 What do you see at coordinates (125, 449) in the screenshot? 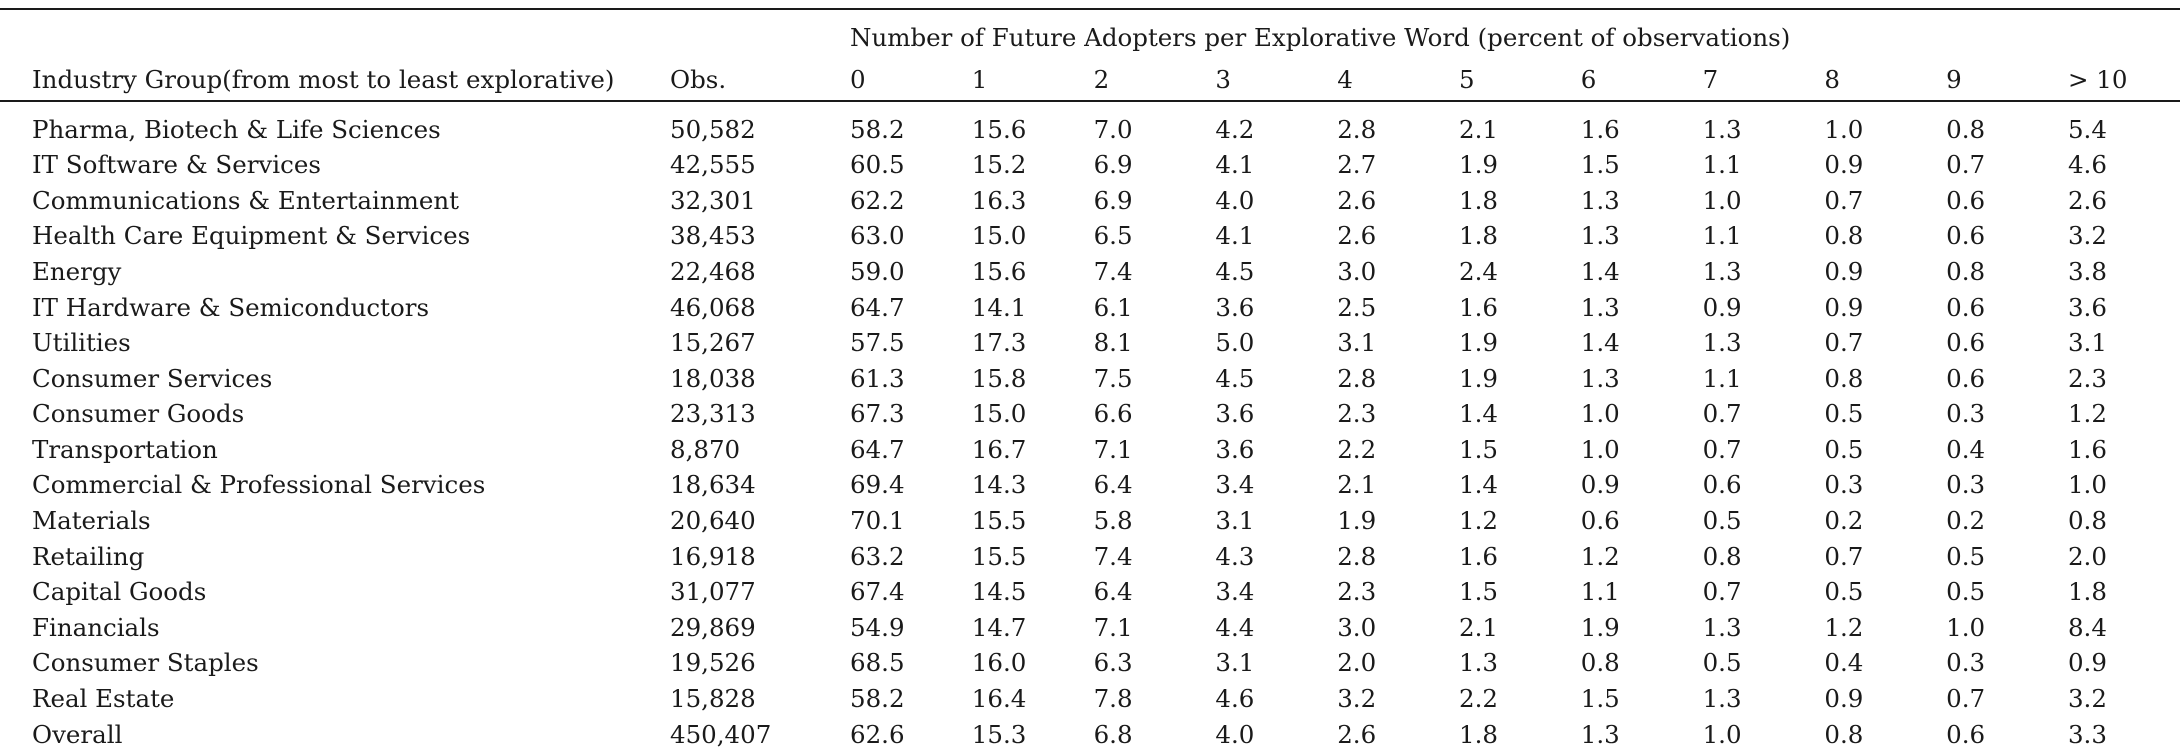
I see `industry-name-cell: Transportation` at bounding box center [125, 449].